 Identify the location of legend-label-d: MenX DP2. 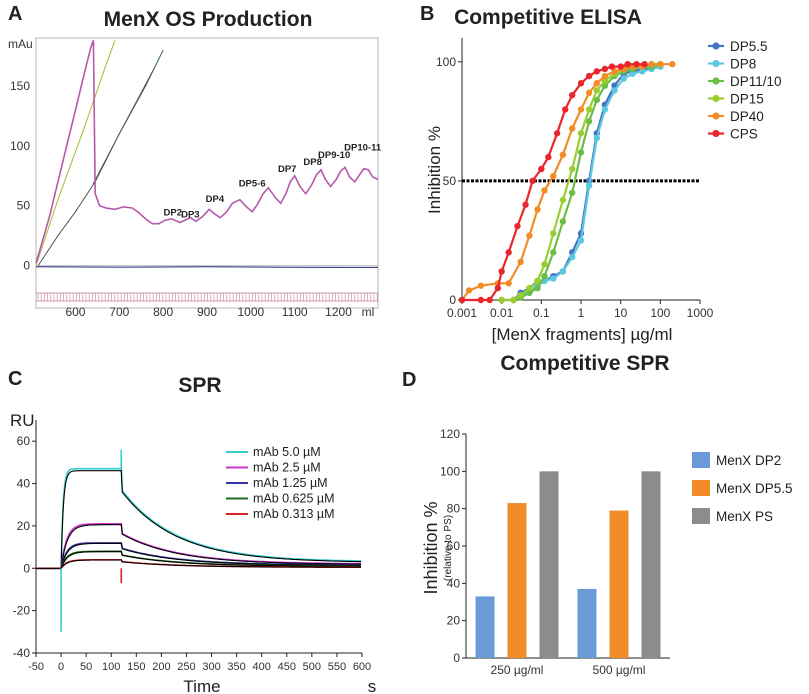
(748, 460).